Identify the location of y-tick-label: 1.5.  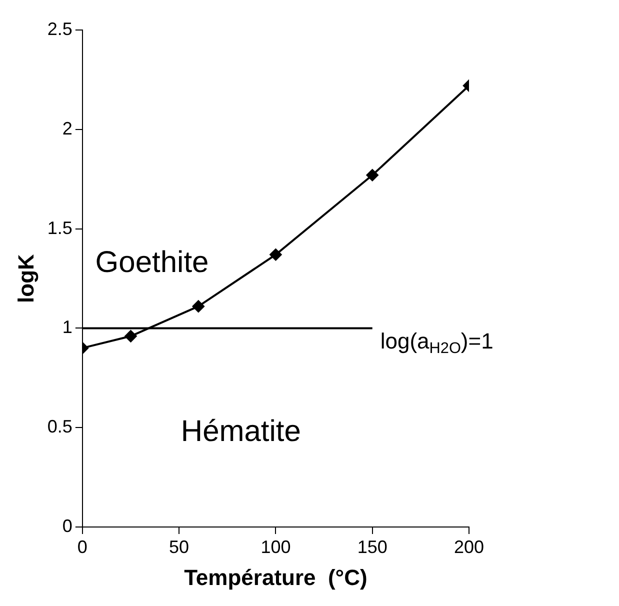
(59, 228).